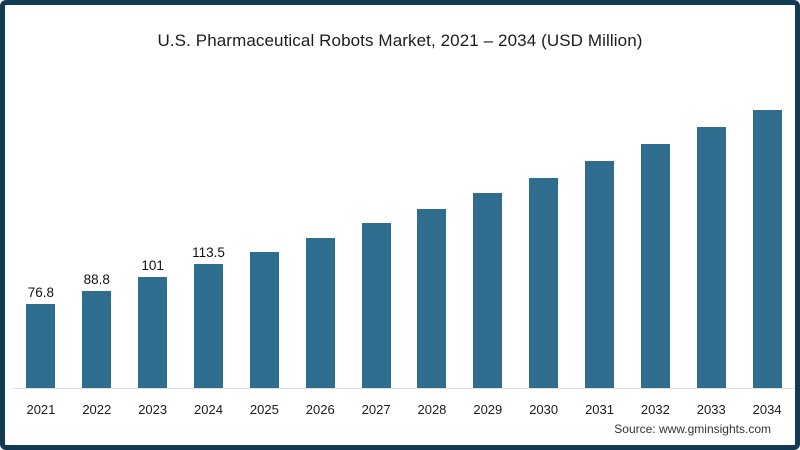 The height and width of the screenshot is (450, 800). What do you see at coordinates (488, 409) in the screenshot?
I see `x-axis-tick-label: 2029` at bounding box center [488, 409].